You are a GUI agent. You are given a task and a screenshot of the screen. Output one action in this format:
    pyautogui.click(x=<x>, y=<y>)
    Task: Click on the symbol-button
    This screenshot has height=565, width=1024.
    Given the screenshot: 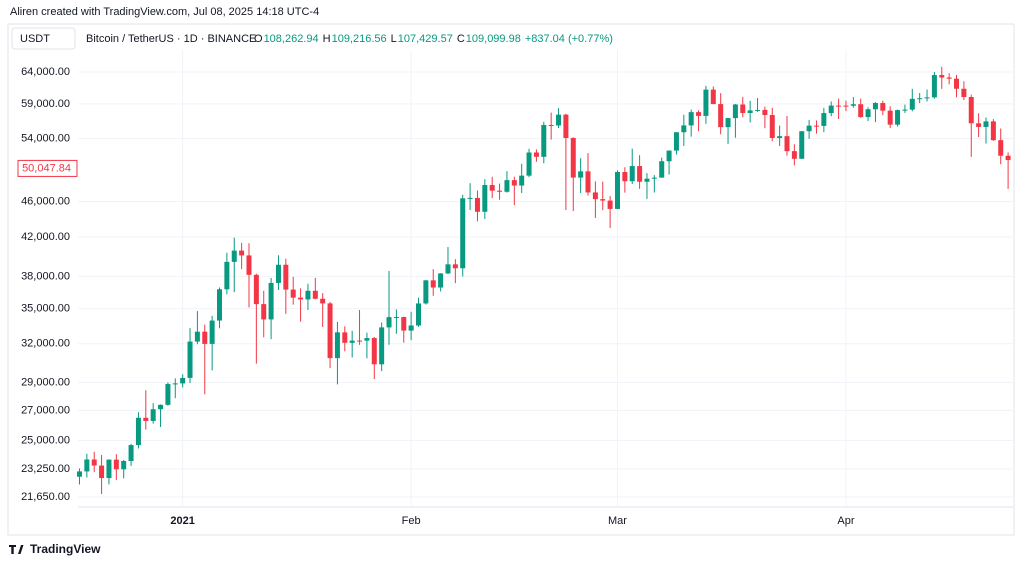 What is the action you would take?
    pyautogui.click(x=43, y=38)
    